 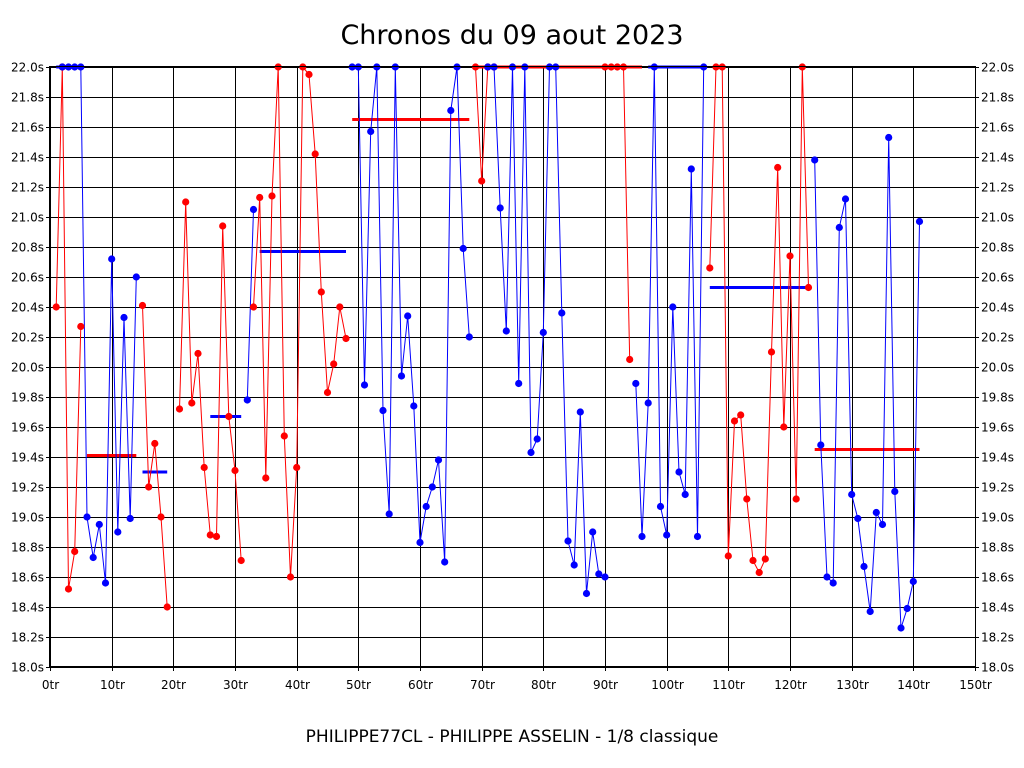 What do you see at coordinates (112, 685) in the screenshot?
I see `x-tick-label: 10tr` at bounding box center [112, 685].